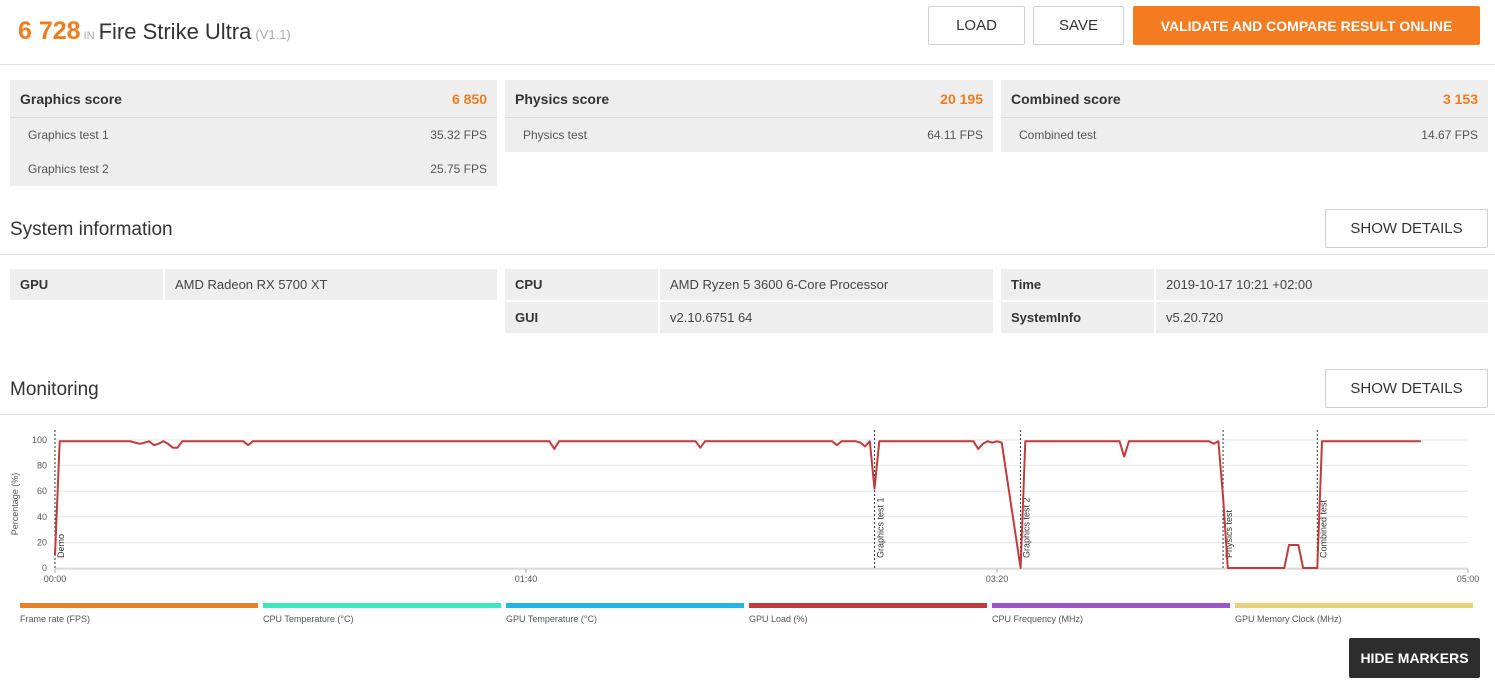 The width and height of the screenshot is (1495, 689). I want to click on marker-label: Combined test, so click(1323, 528).